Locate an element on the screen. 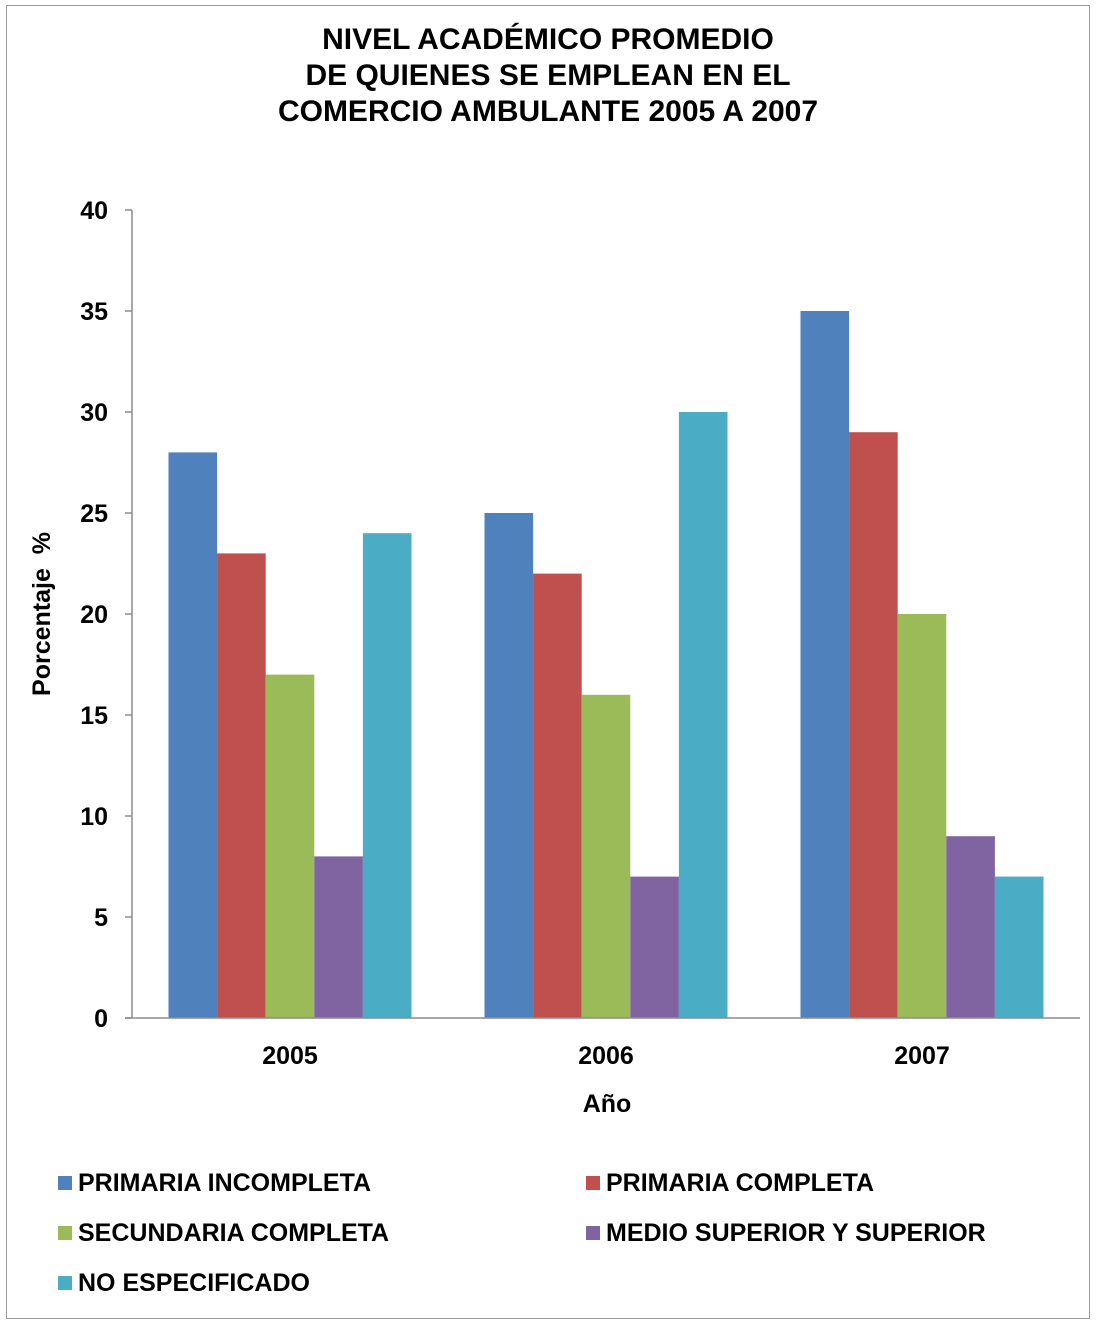  x-axis-tick-labels: 2005 2006 2007 is located at coordinates (606, 1056).